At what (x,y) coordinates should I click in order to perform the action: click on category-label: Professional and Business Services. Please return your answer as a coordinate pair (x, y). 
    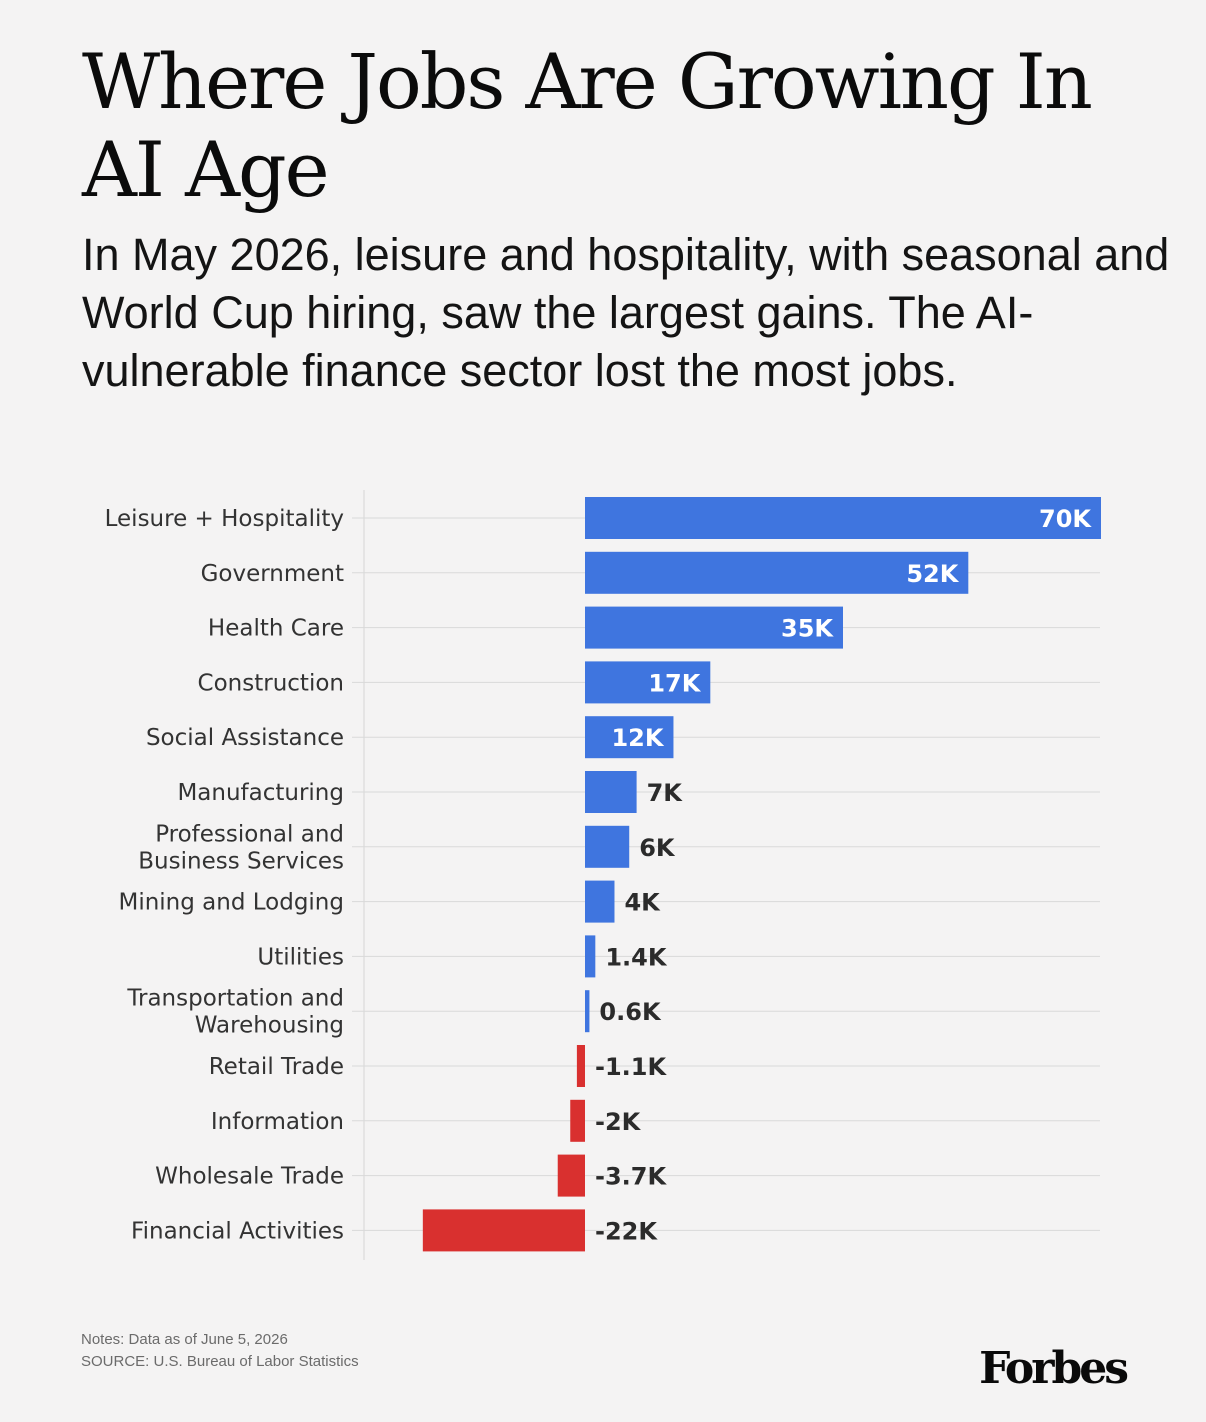
    Looking at the image, I should click on (241, 847).